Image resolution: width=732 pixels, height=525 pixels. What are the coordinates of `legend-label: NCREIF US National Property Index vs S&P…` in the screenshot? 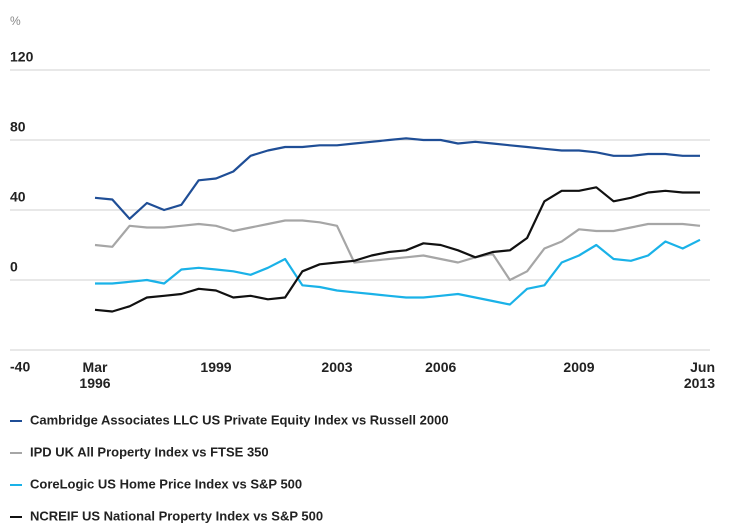 It's located at (176, 515).